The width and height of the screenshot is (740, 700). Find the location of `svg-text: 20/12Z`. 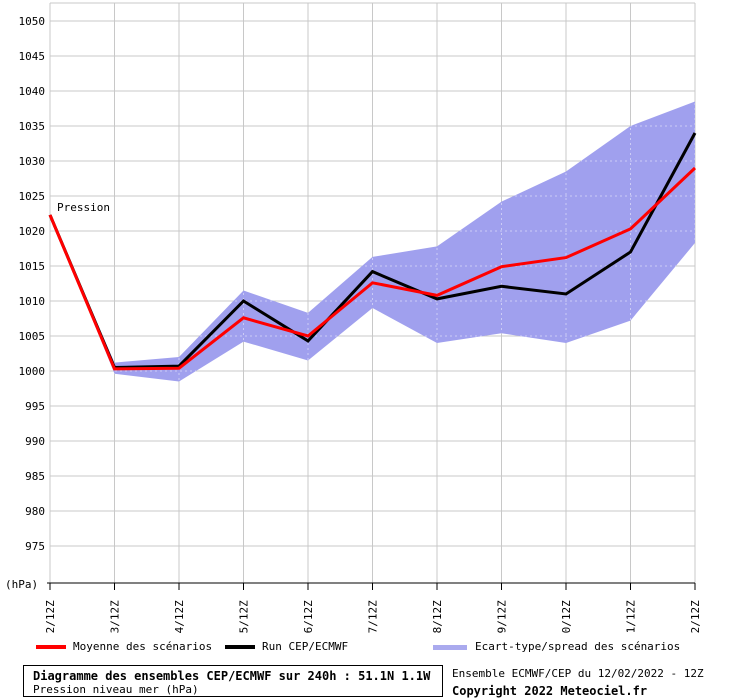

svg-text: 20/12Z is located at coordinates (566, 617).